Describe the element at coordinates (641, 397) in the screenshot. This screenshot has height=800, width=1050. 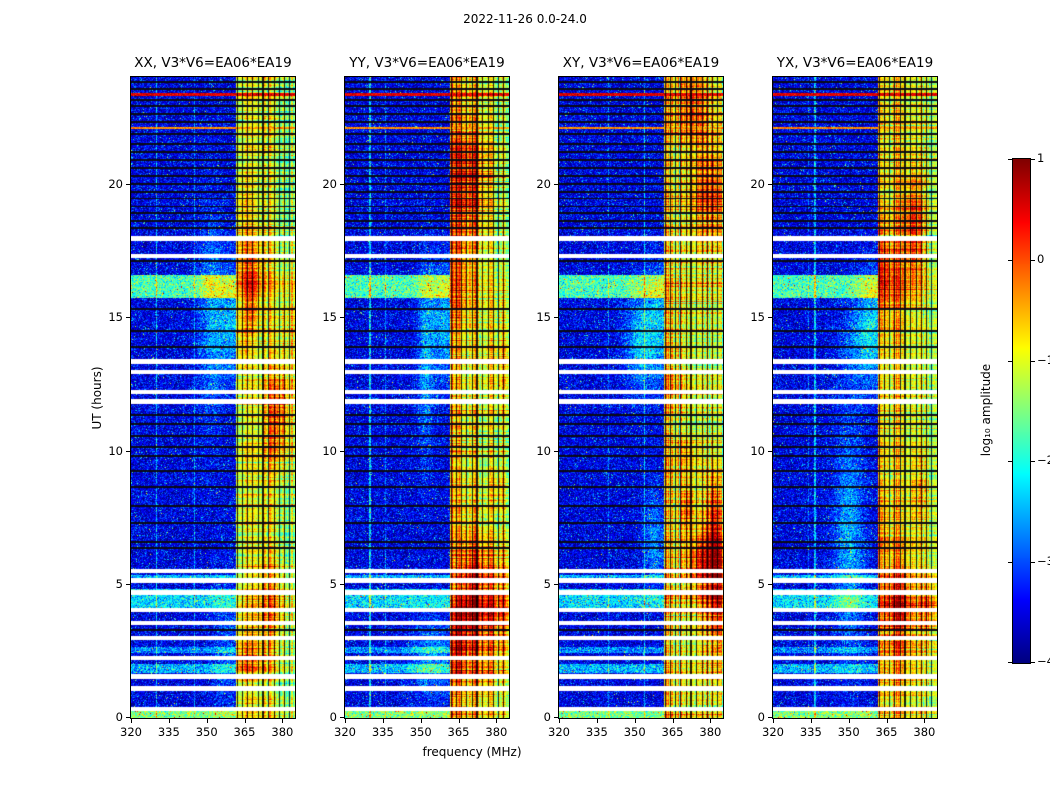
I see `spectrogram-canvas-xy` at that location.